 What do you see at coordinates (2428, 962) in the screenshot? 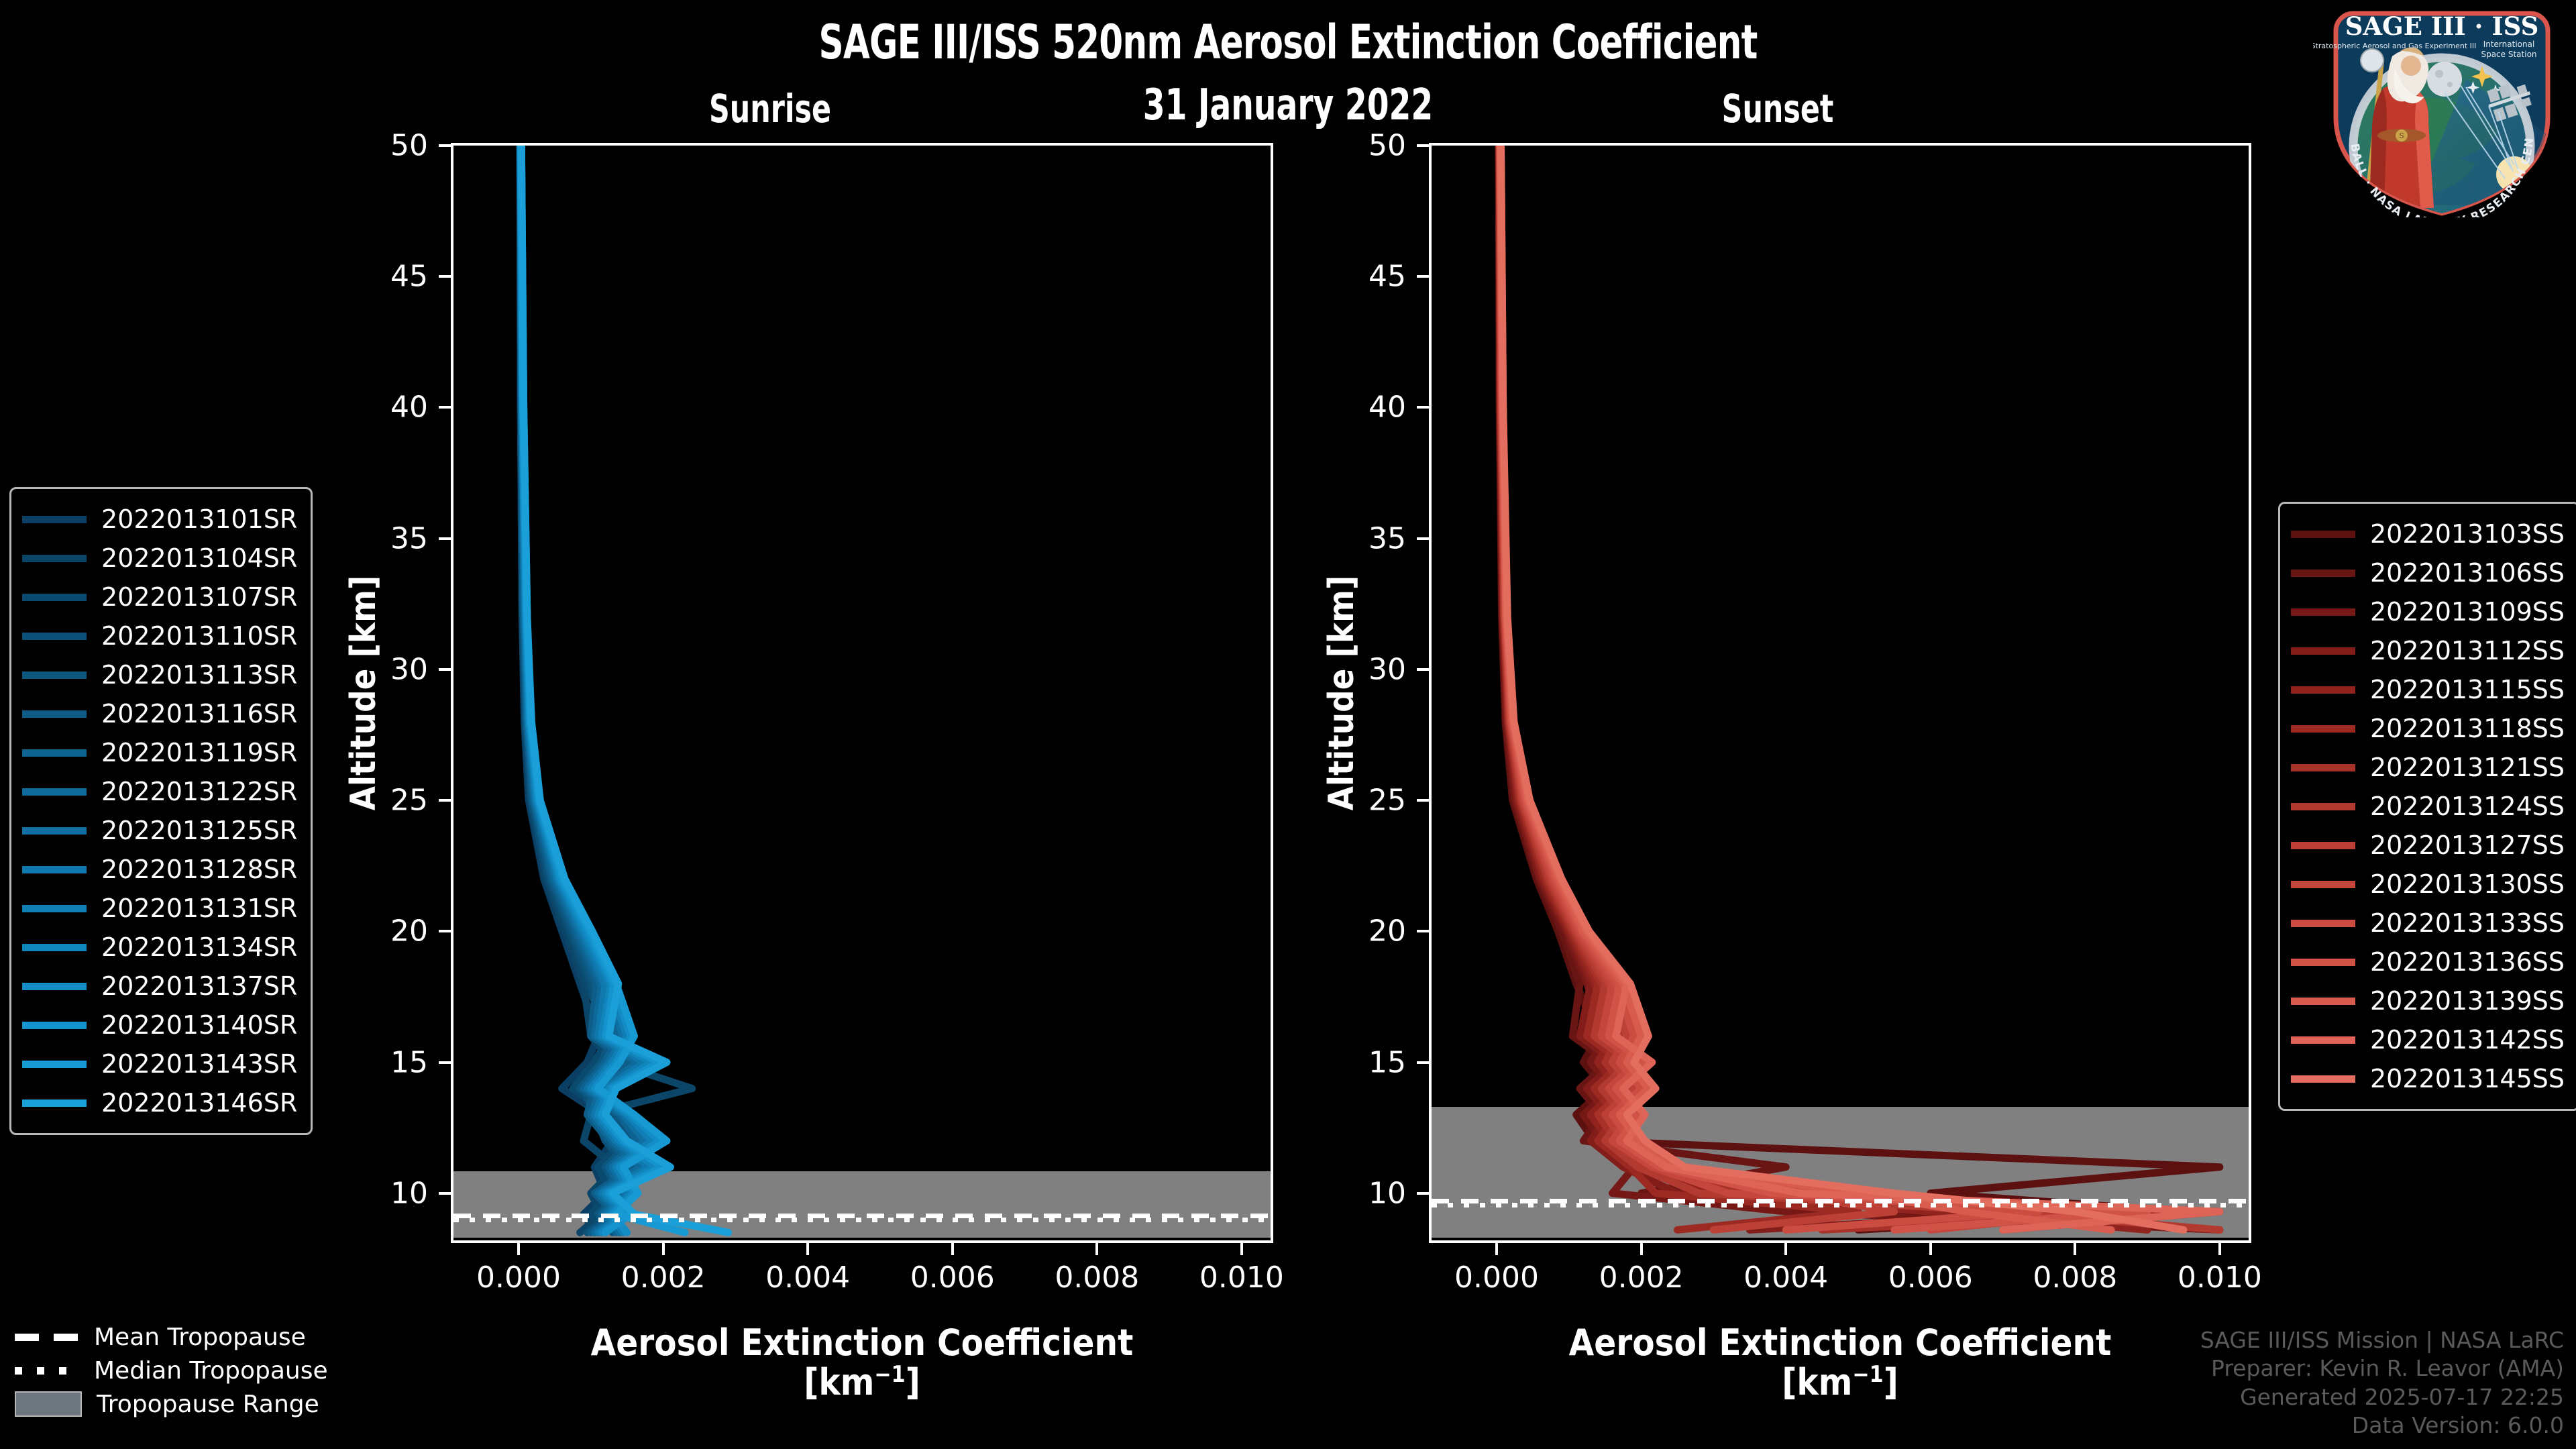
I see `legend-item: 2022013136SS` at bounding box center [2428, 962].